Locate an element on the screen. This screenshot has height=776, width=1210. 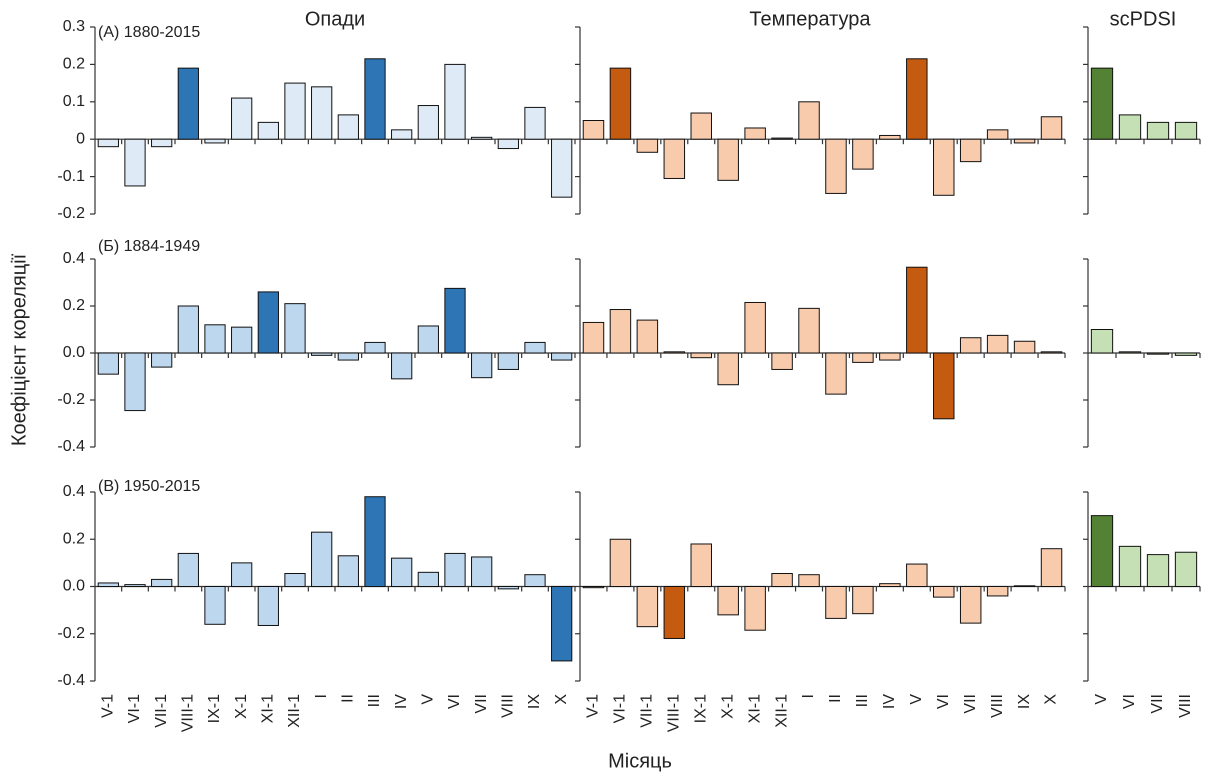
y-tick-label: -0.2 is located at coordinates (71, 213).